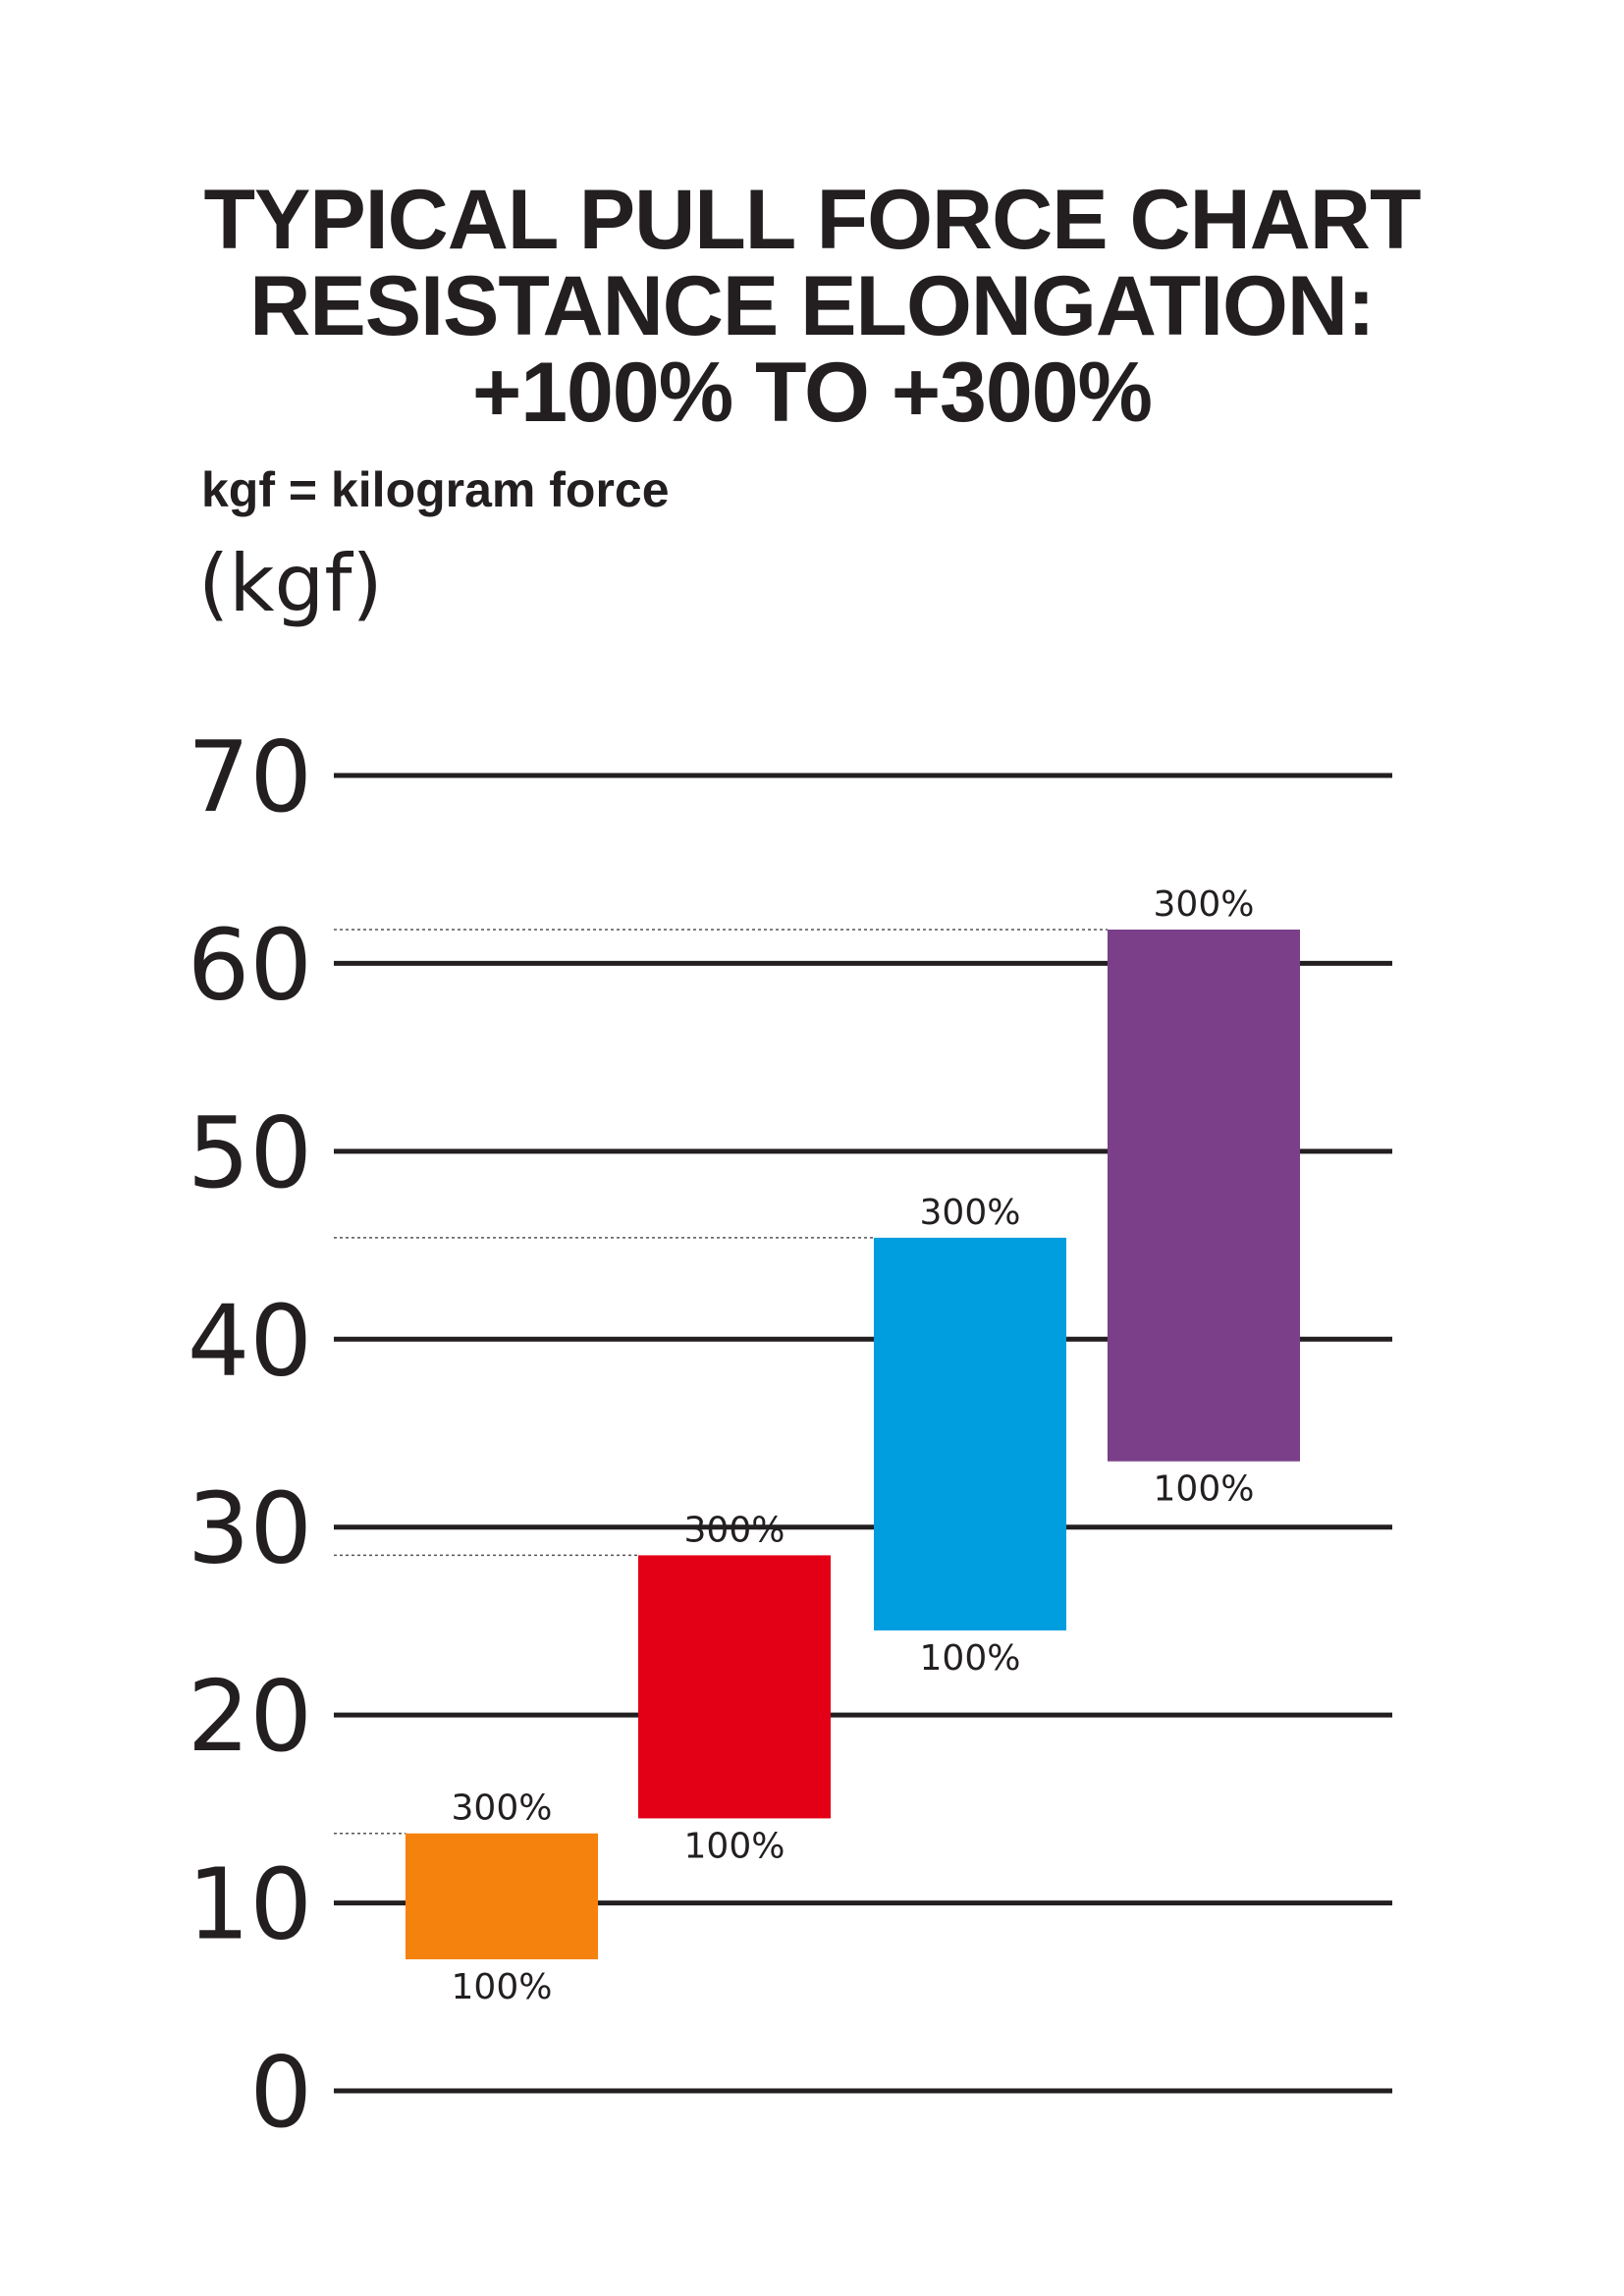 This screenshot has width=1624, height=2296. I want to click on title-line-1: TYPICAL PULL FORCE CHART, so click(812, 220).